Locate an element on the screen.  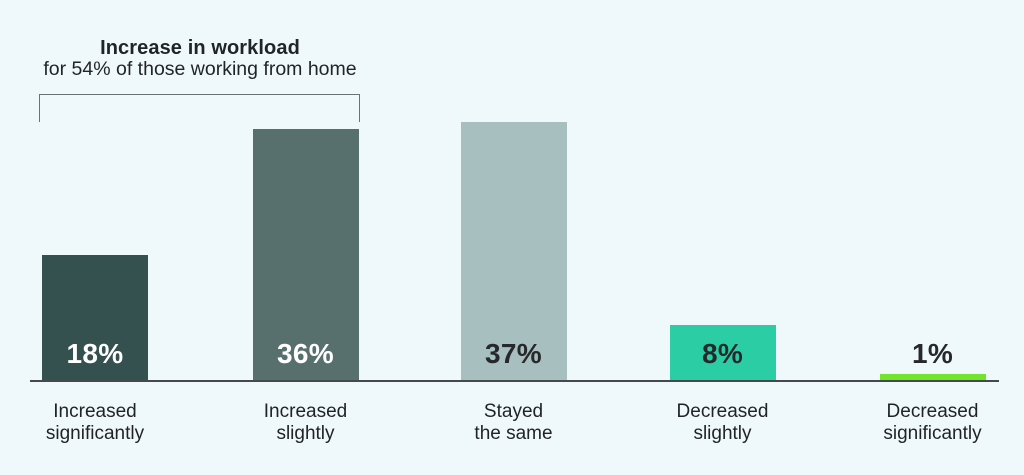
category-label-line: the same is located at coordinates (513, 433).